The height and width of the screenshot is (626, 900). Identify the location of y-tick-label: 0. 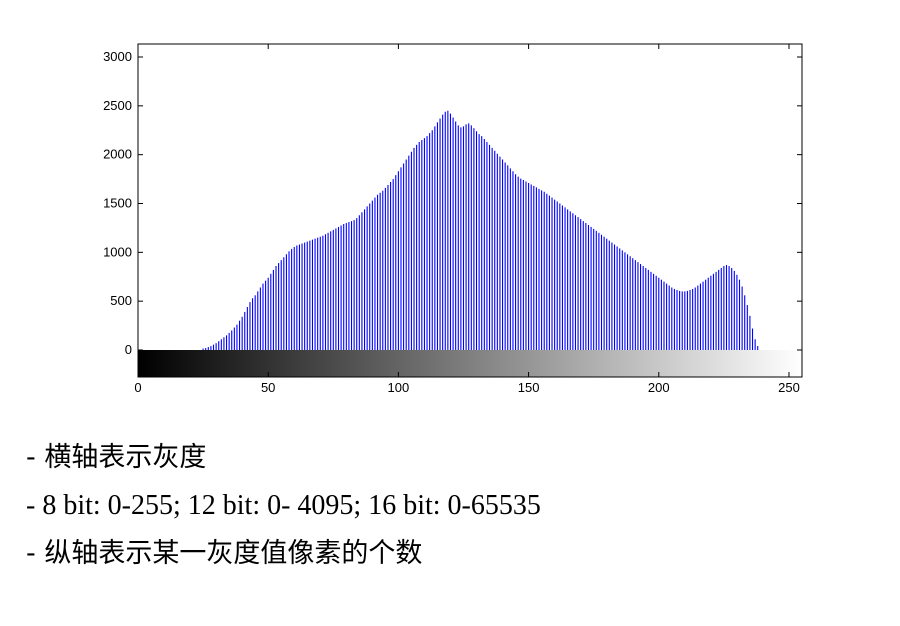
(128, 349).